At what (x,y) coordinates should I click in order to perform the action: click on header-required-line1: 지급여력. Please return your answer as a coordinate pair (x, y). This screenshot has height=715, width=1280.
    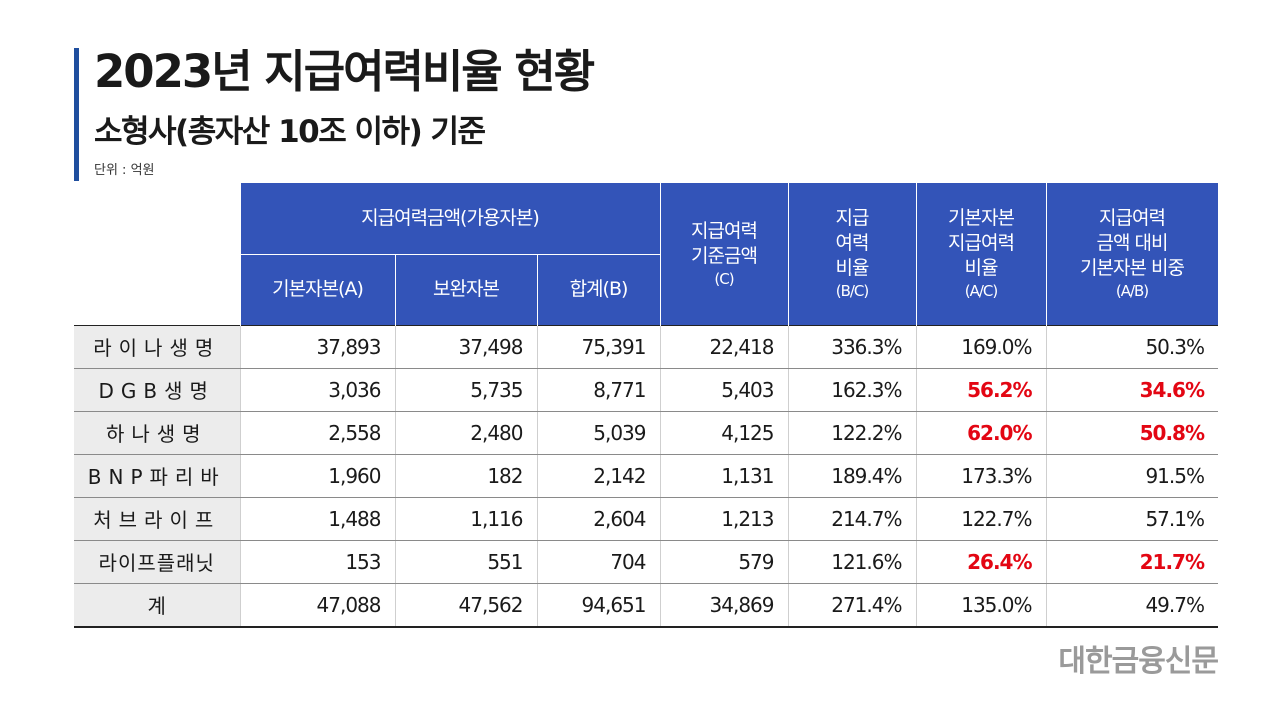
    Looking at the image, I should click on (724, 230).